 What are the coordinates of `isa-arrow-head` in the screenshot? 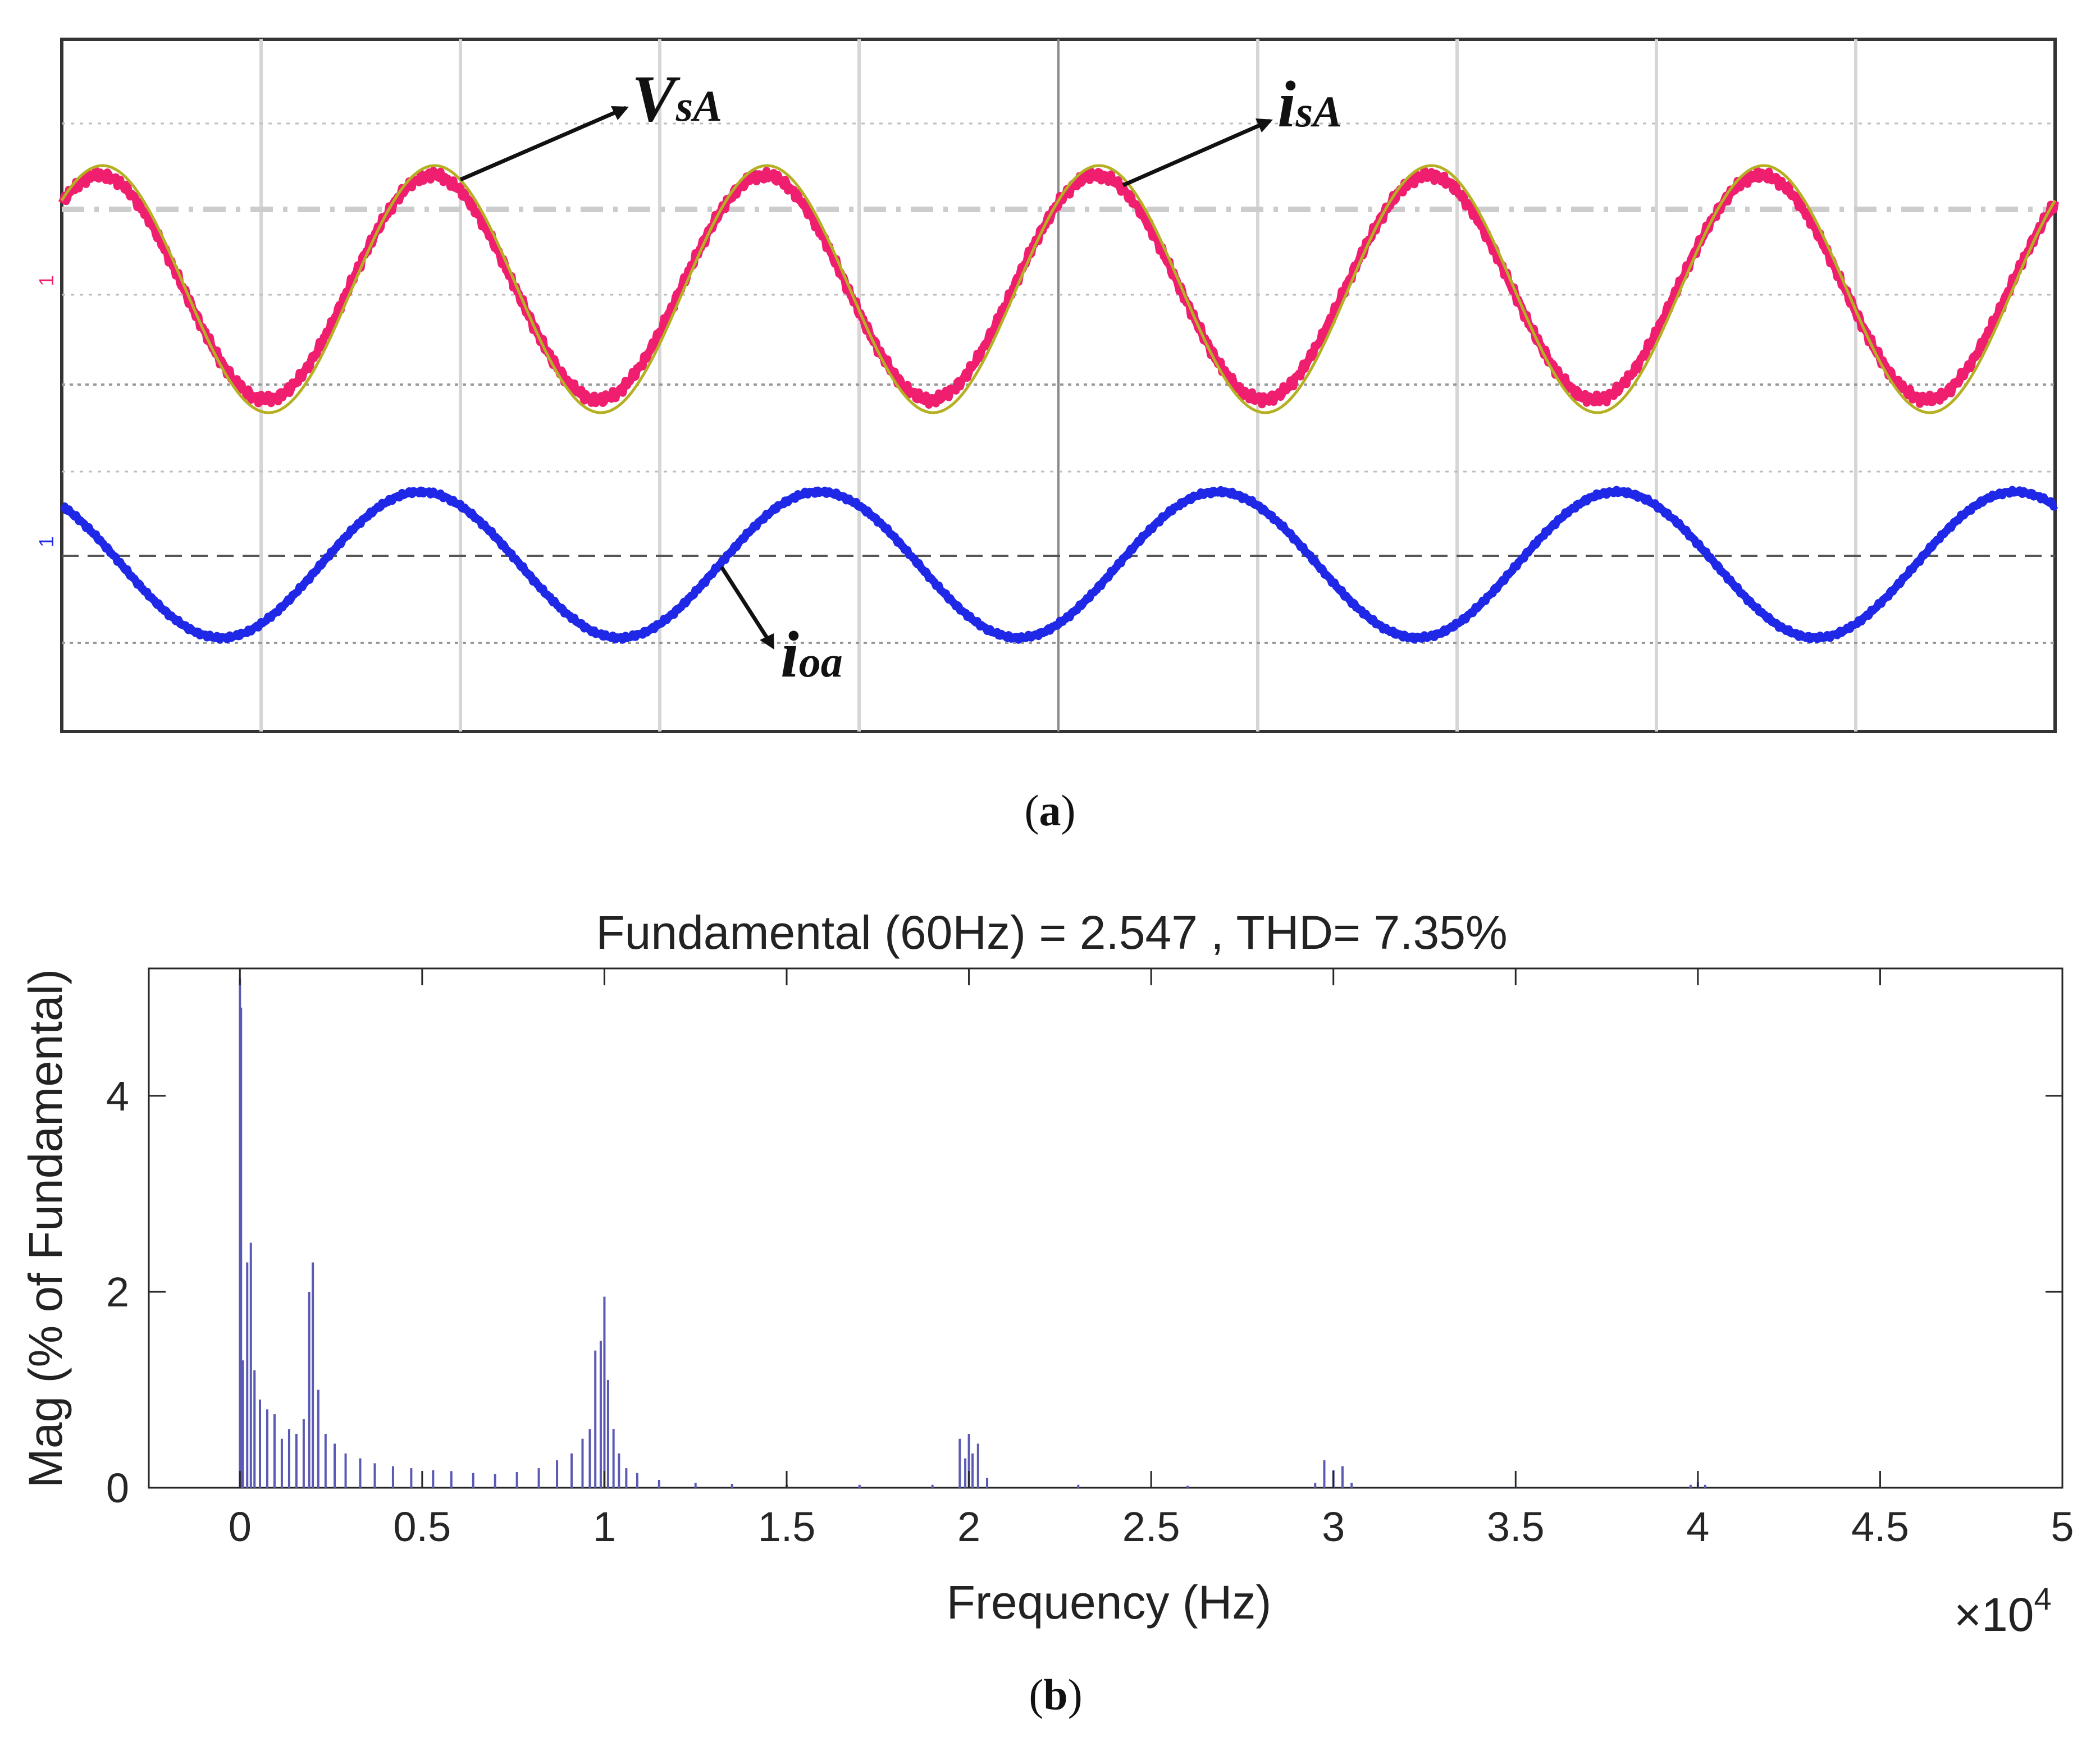 It's located at (1264, 125).